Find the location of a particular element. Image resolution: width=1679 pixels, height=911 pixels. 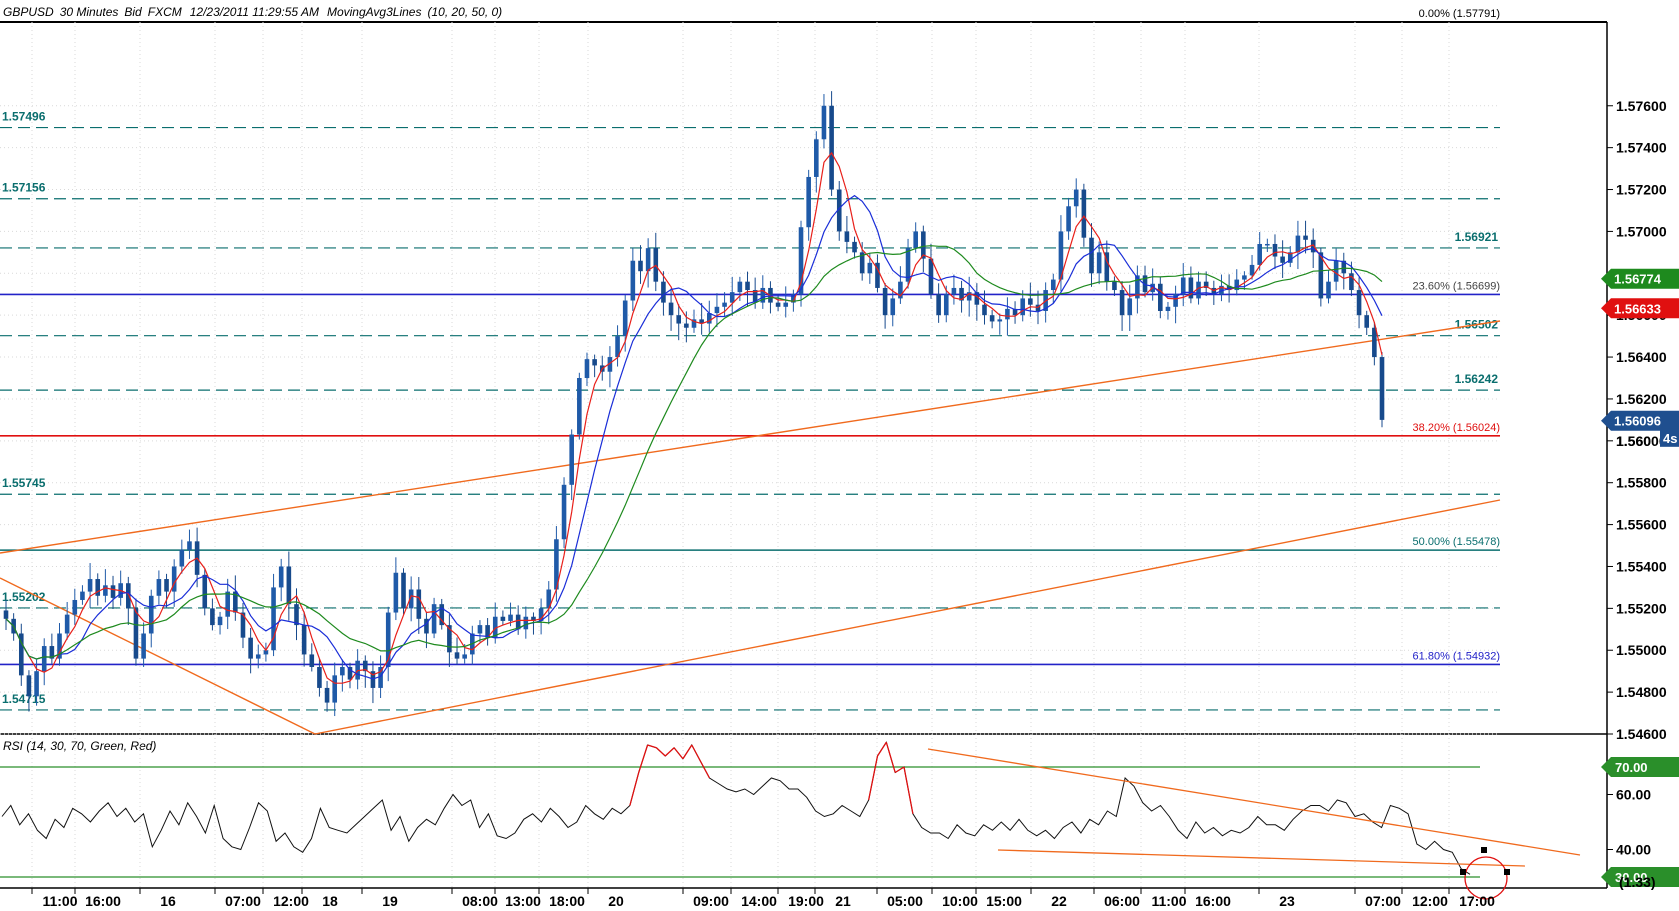

time-label: 19 is located at coordinates (390, 901).